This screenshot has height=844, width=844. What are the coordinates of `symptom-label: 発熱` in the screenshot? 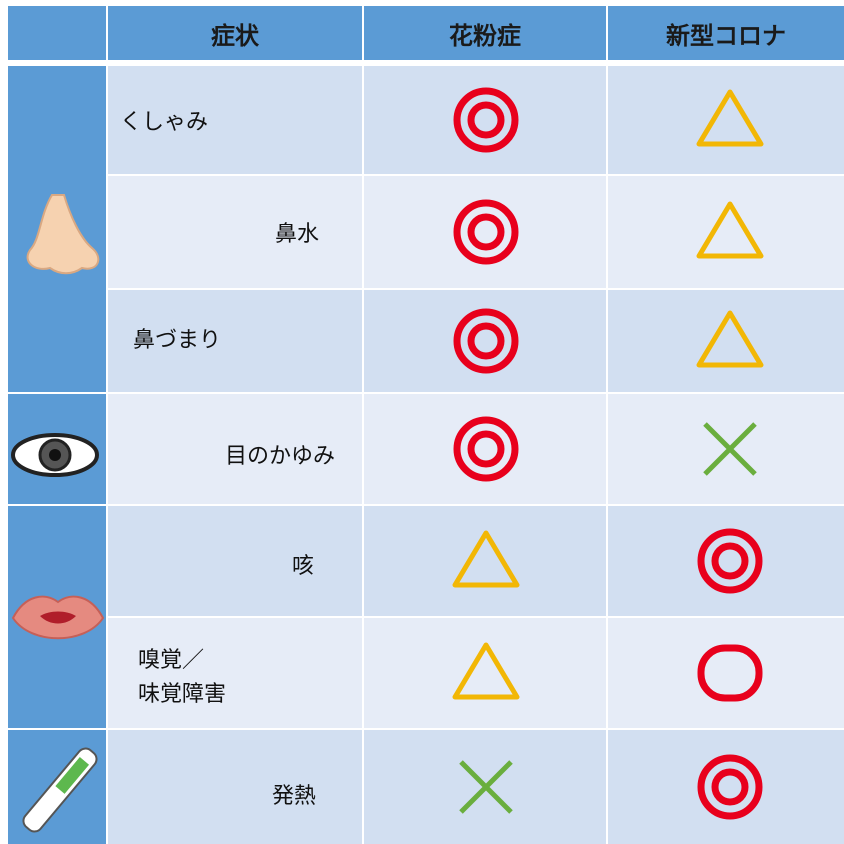 It's located at (294, 796).